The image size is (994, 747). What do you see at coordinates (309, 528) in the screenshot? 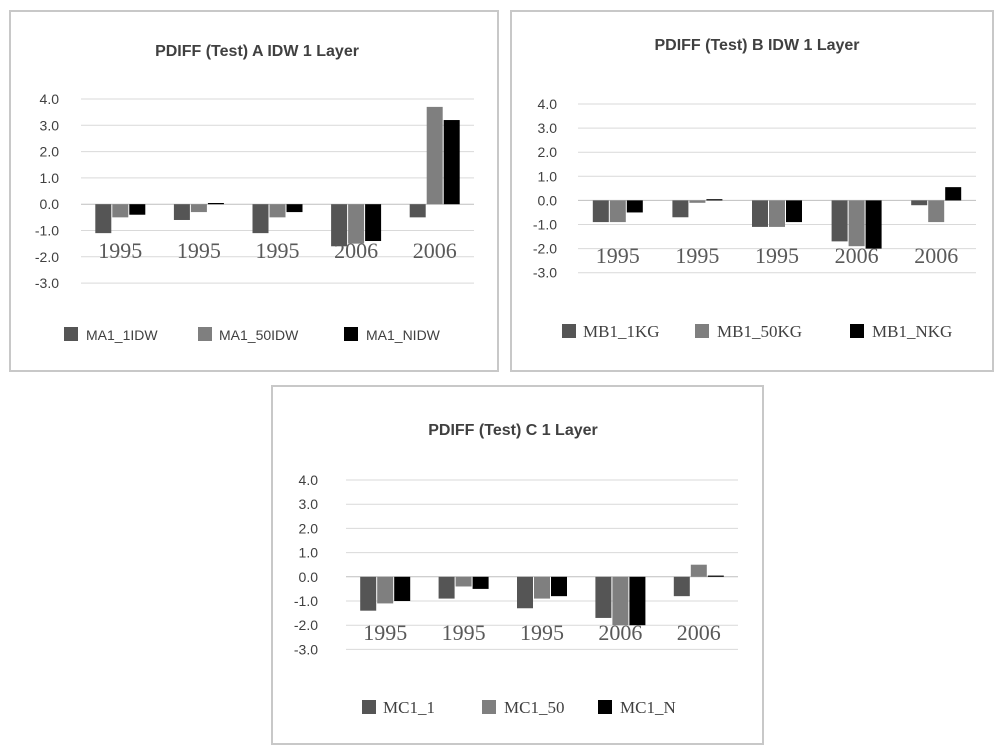
I see `chart-c-y-tick: 2.0` at bounding box center [309, 528].